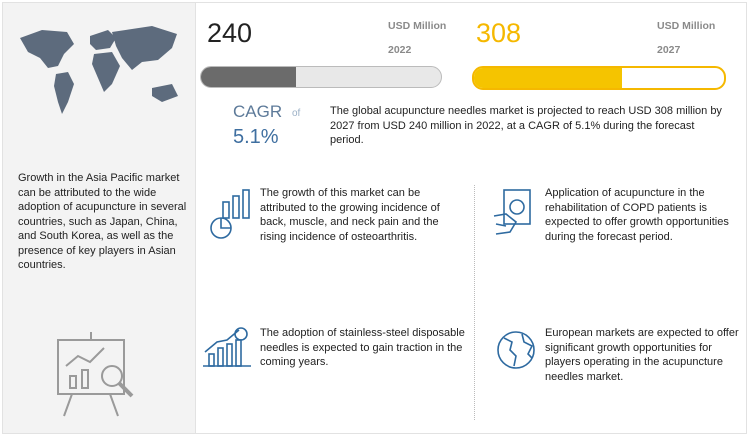 This screenshot has height=438, width=750. What do you see at coordinates (258, 111) in the screenshot?
I see `cagr-label: CAGR` at bounding box center [258, 111].